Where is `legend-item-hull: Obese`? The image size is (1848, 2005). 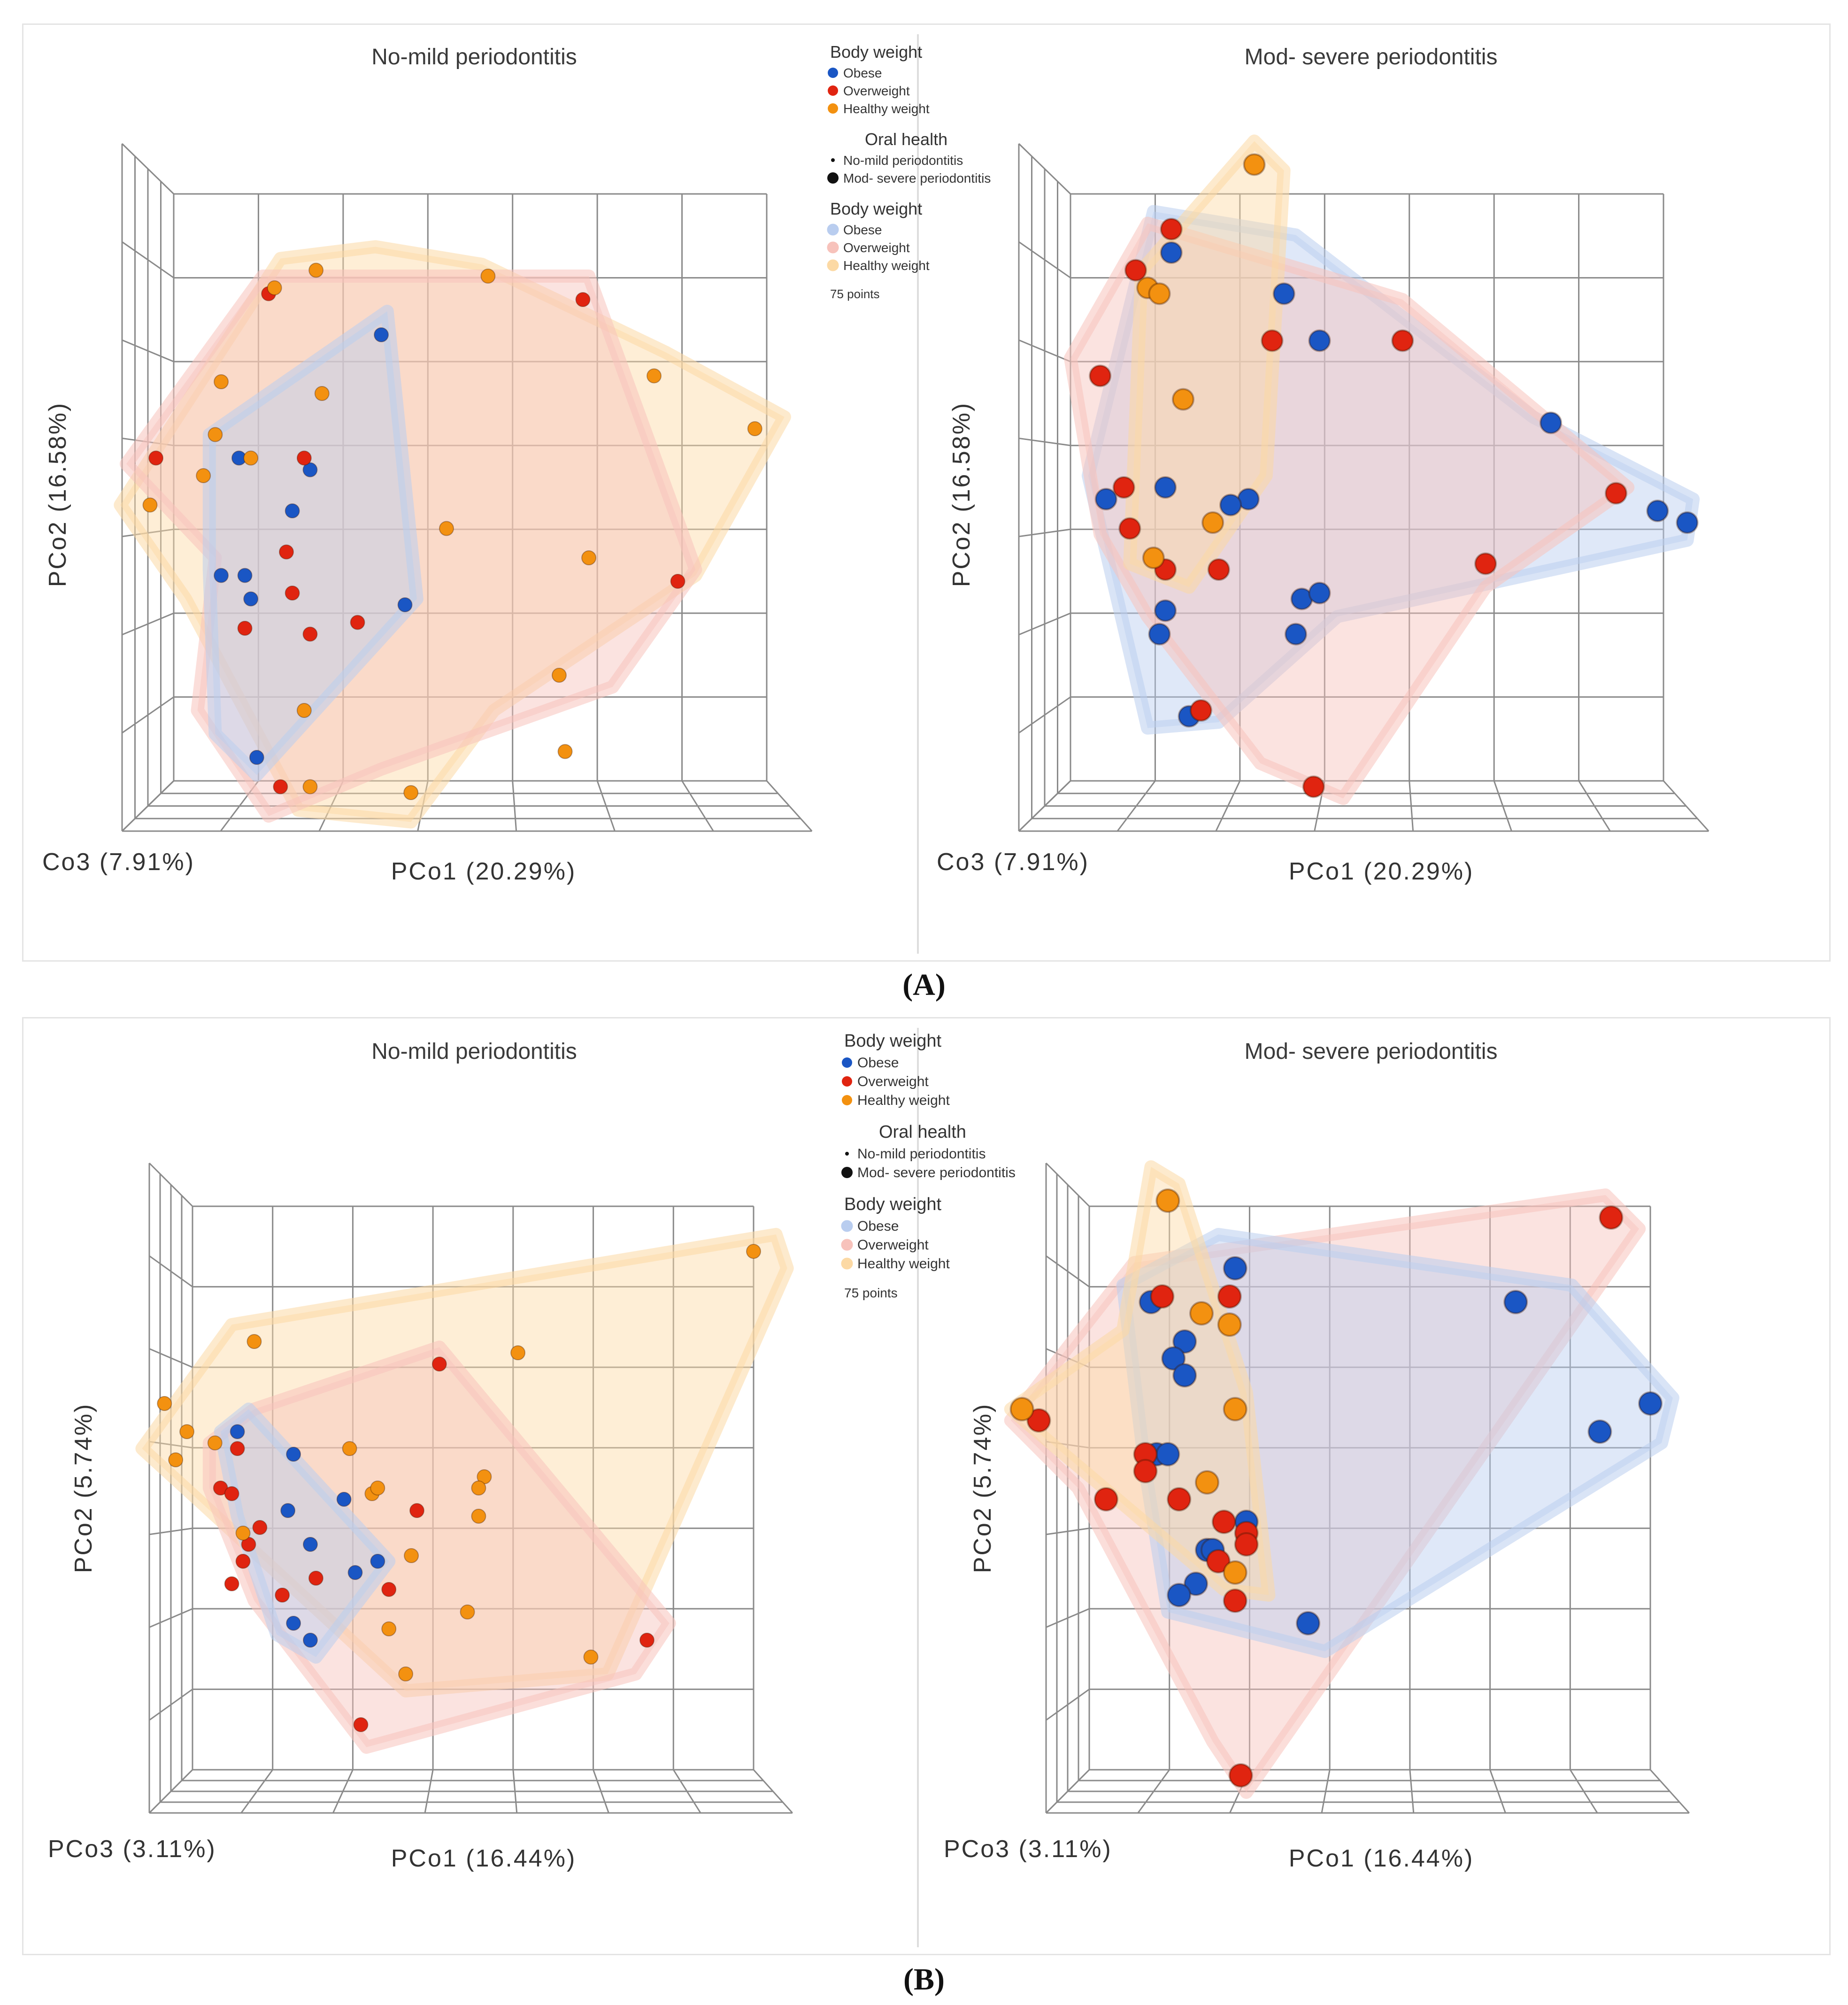
legend-item-hull: Obese is located at coordinates (862, 230).